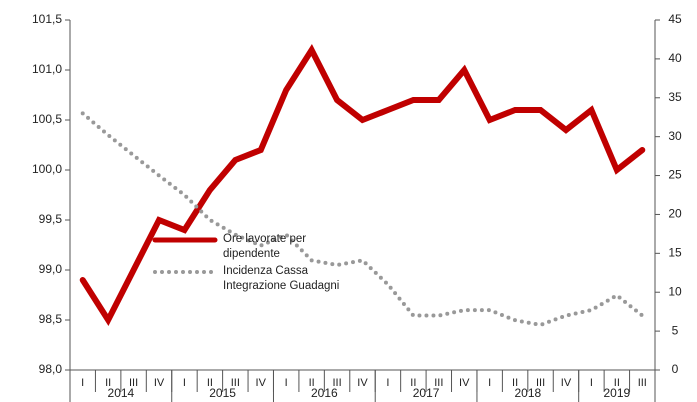  Describe the element at coordinates (675, 253) in the screenshot. I see `y2-tick-label: 15` at that location.